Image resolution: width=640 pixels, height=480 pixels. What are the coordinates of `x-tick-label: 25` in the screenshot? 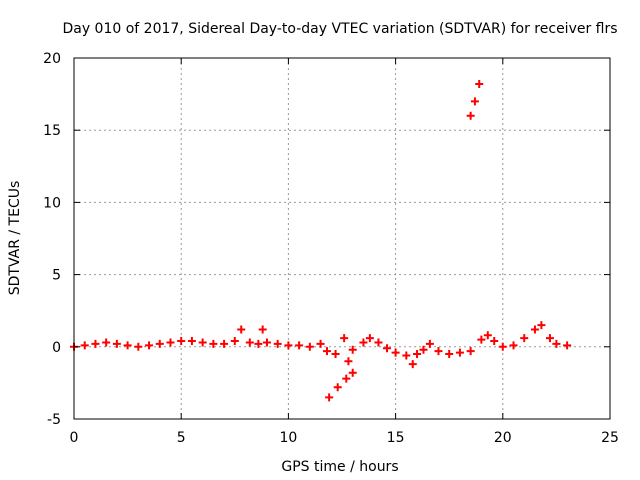 It's located at (610, 438).